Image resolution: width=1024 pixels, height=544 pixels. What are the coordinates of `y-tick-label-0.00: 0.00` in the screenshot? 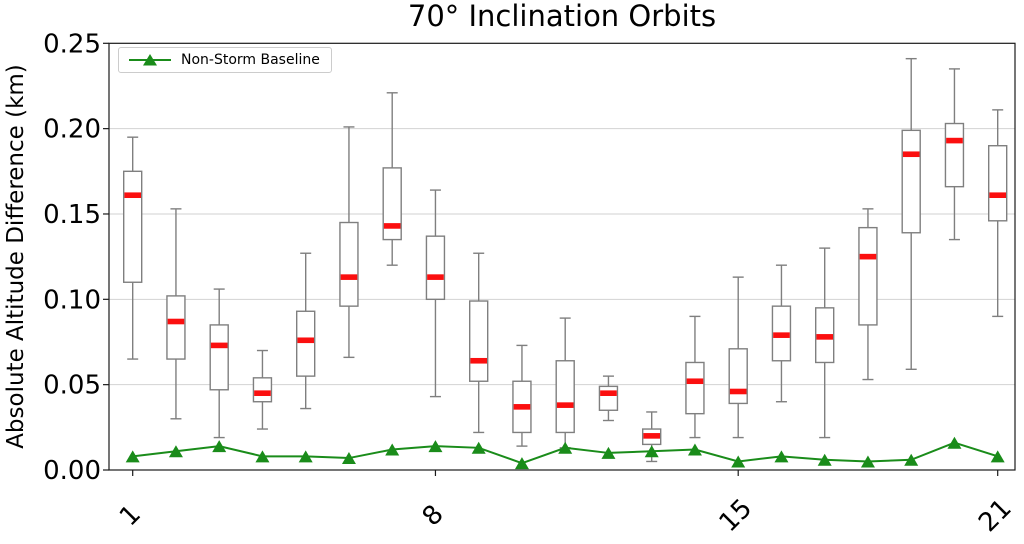 It's located at (72, 471).